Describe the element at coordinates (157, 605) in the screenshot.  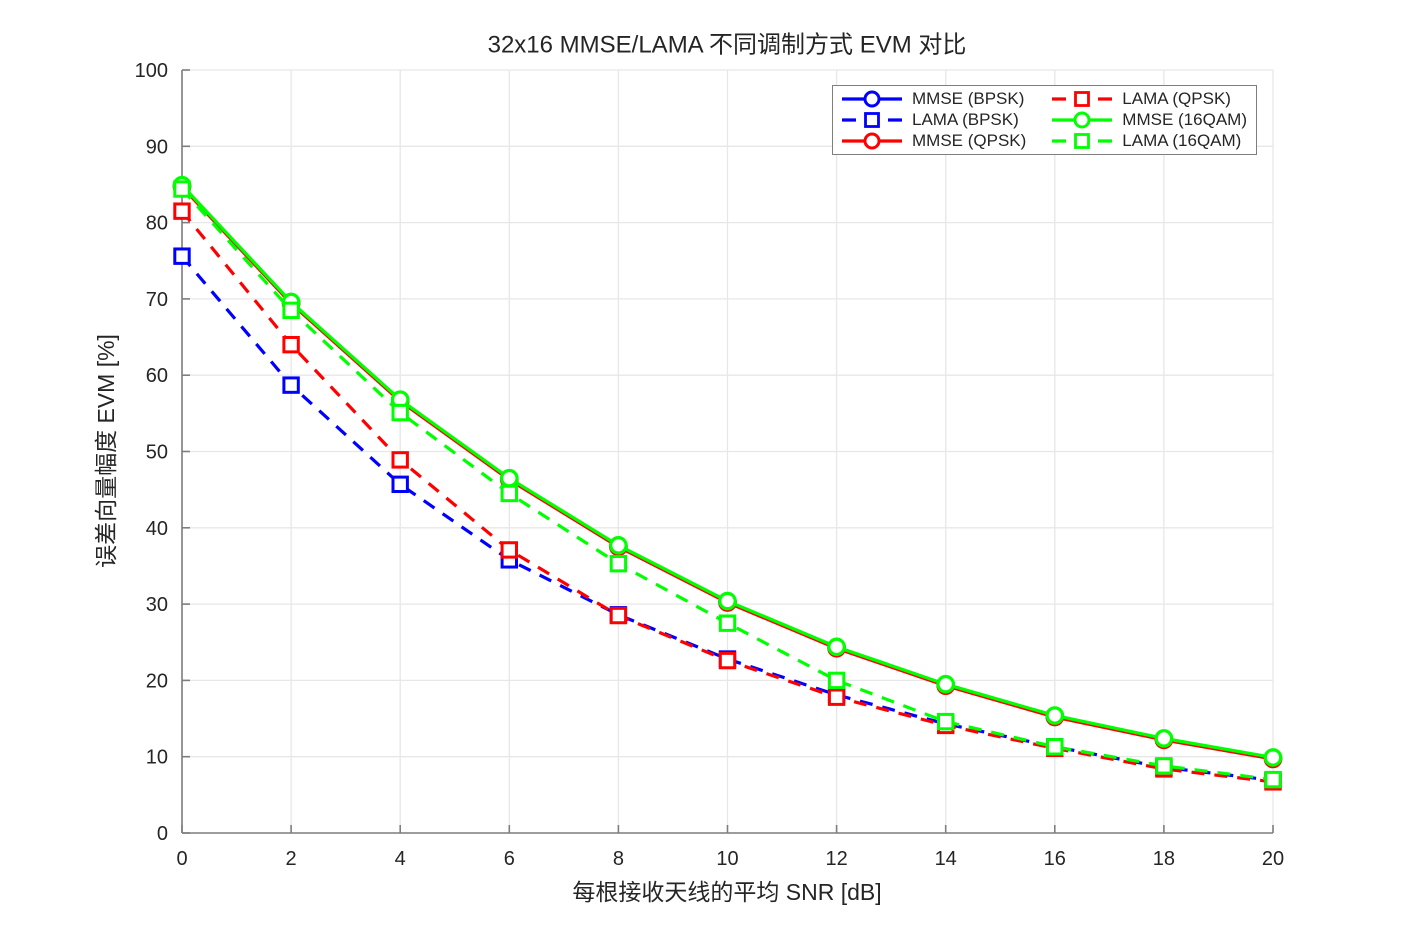
I see `y-tick-label: 30` at that location.